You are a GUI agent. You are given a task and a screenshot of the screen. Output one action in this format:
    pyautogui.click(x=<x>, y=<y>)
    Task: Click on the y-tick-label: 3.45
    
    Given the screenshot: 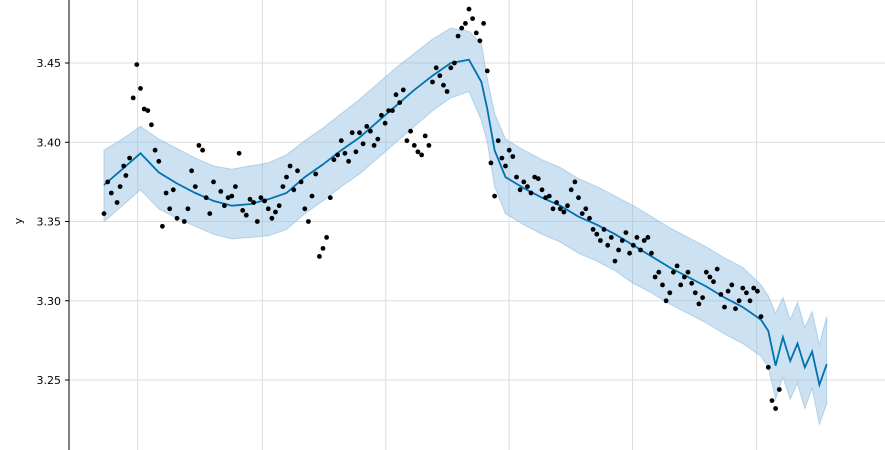 What is the action you would take?
    pyautogui.click(x=49, y=63)
    